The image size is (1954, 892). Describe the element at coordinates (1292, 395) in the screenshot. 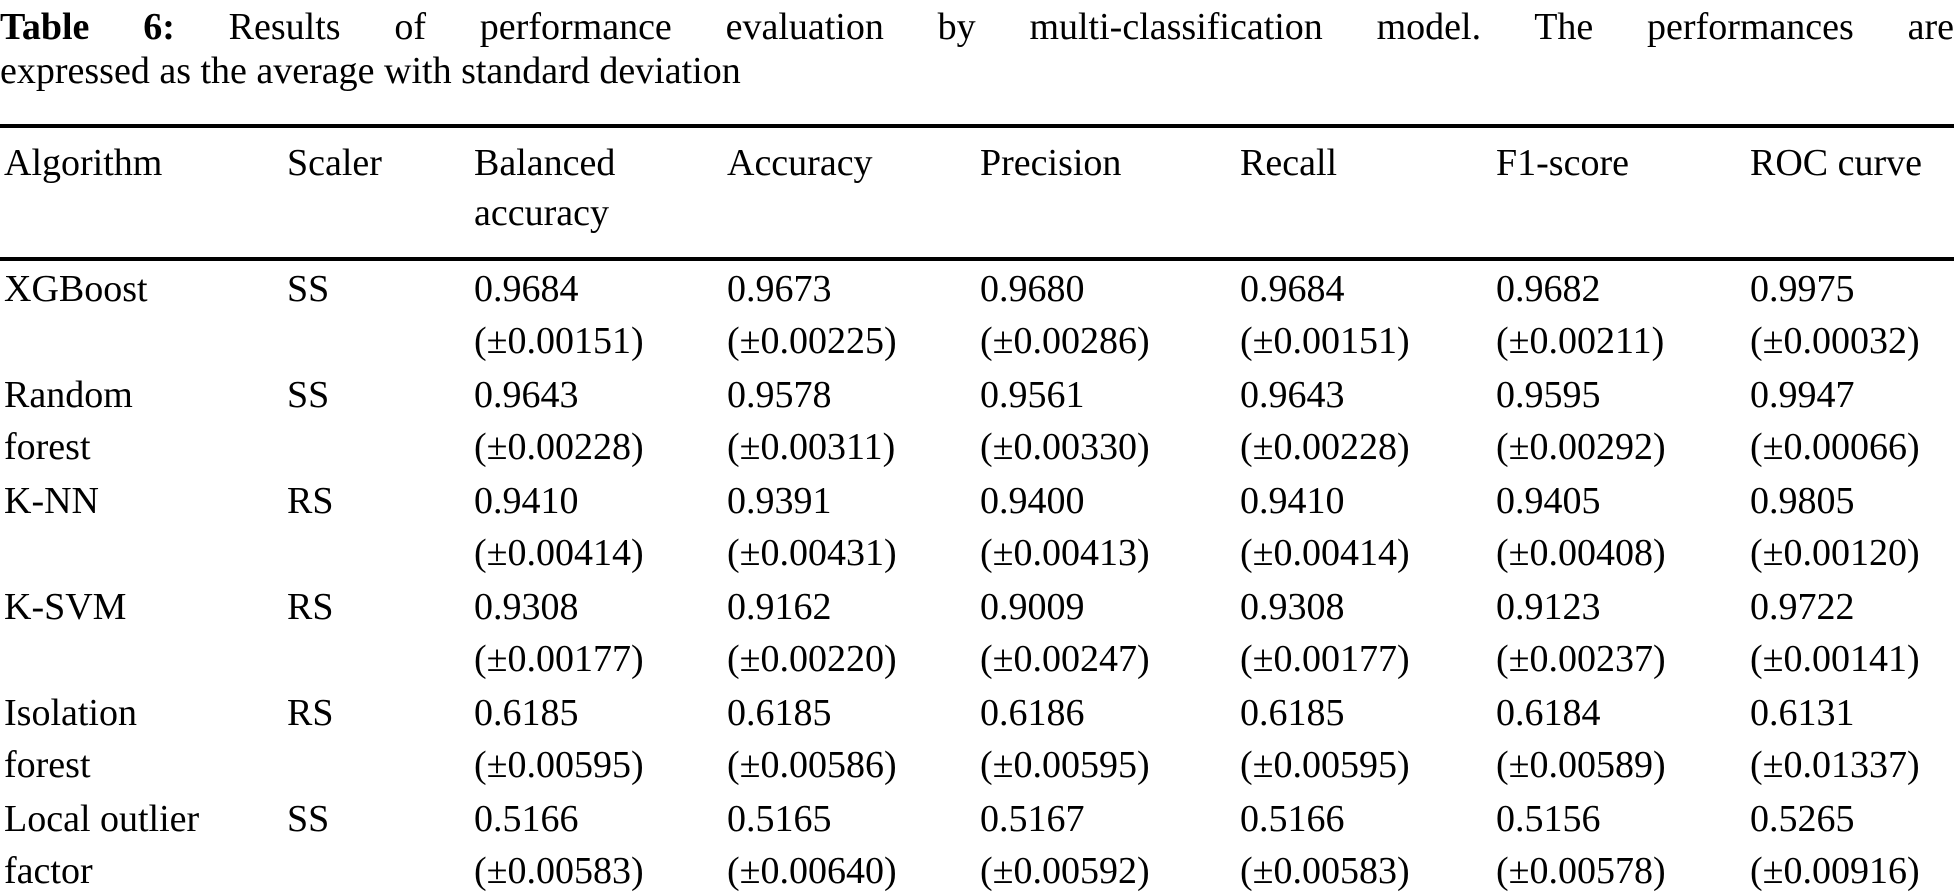

I see `metric-mean: 0.9643` at that location.